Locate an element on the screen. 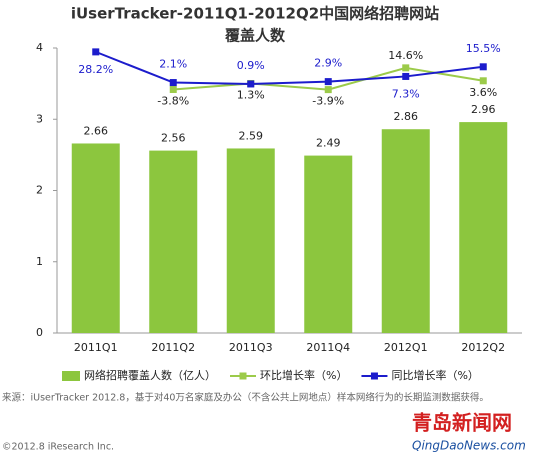 Image resolution: width=550 pixels, height=456 pixels. line-value-label: 7.3% is located at coordinates (406, 93).